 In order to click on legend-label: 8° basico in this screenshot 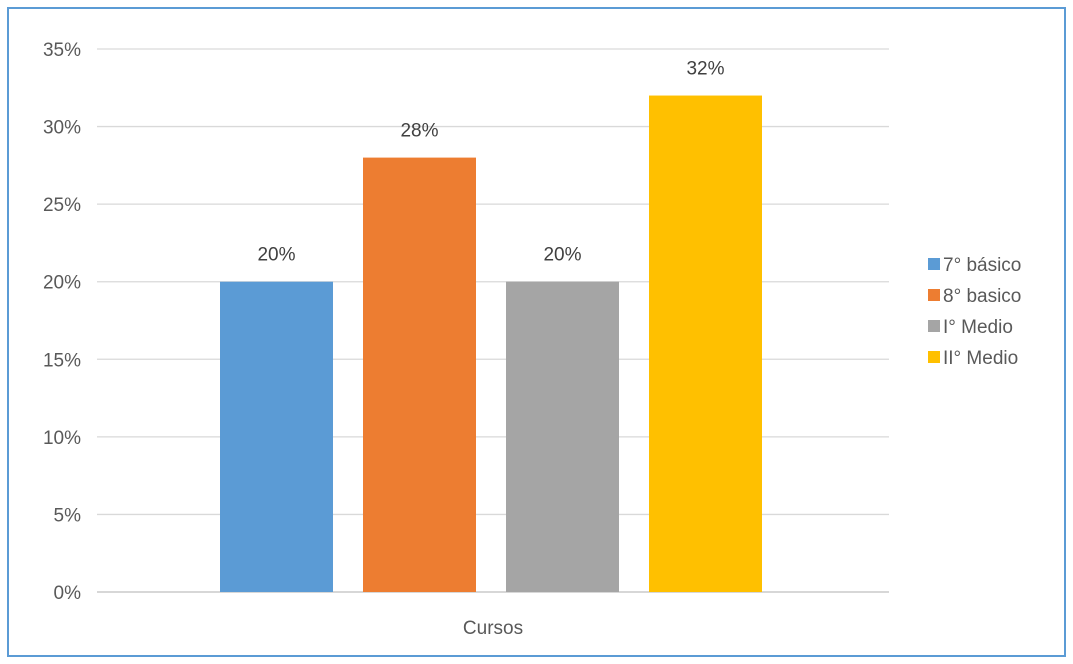, I will do `click(982, 296)`.